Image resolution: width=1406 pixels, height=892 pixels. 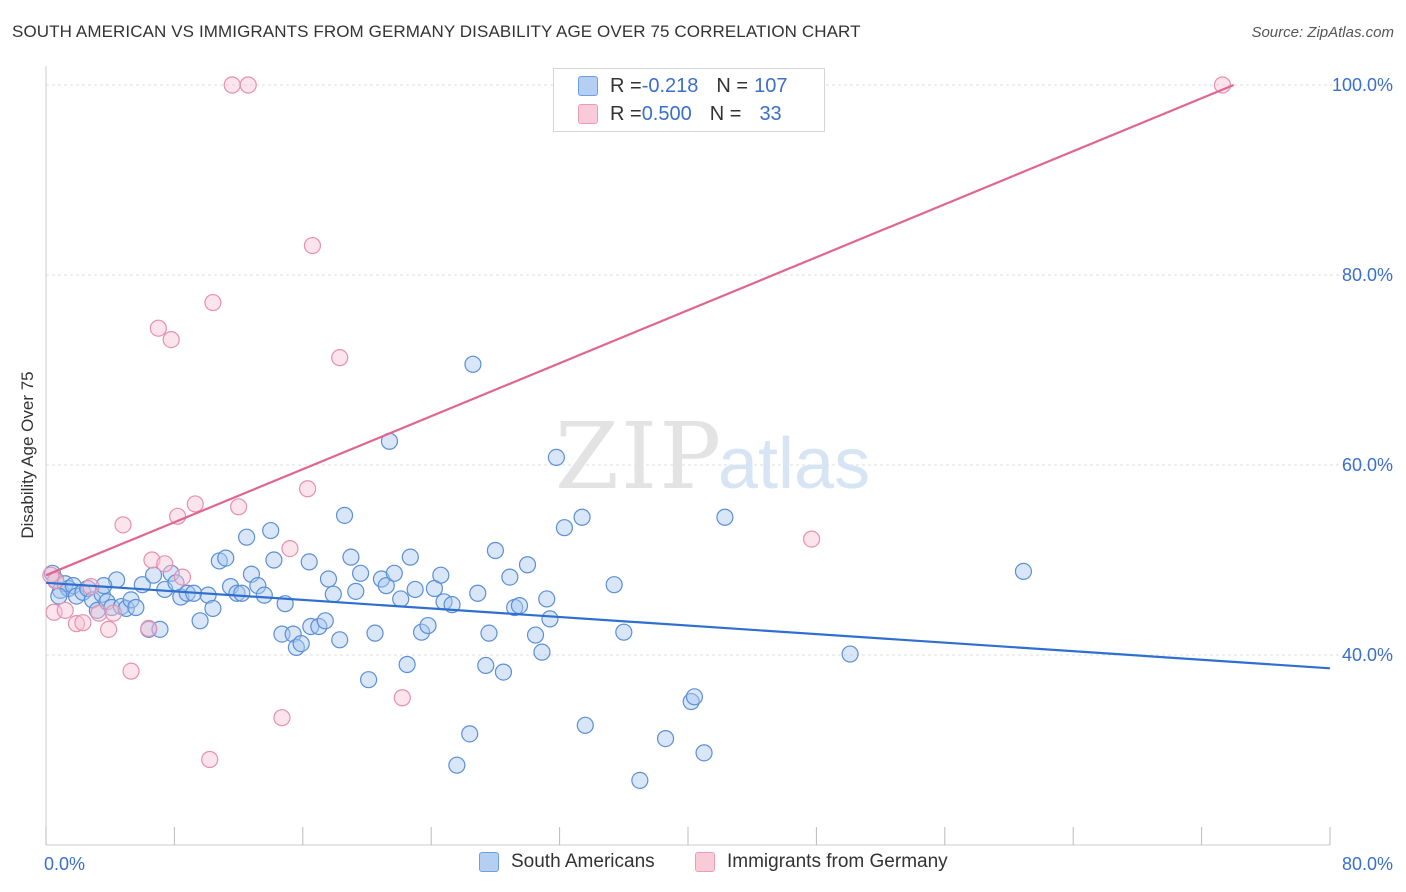 I want to click on south-american-trend-line, so click(x=688, y=625).